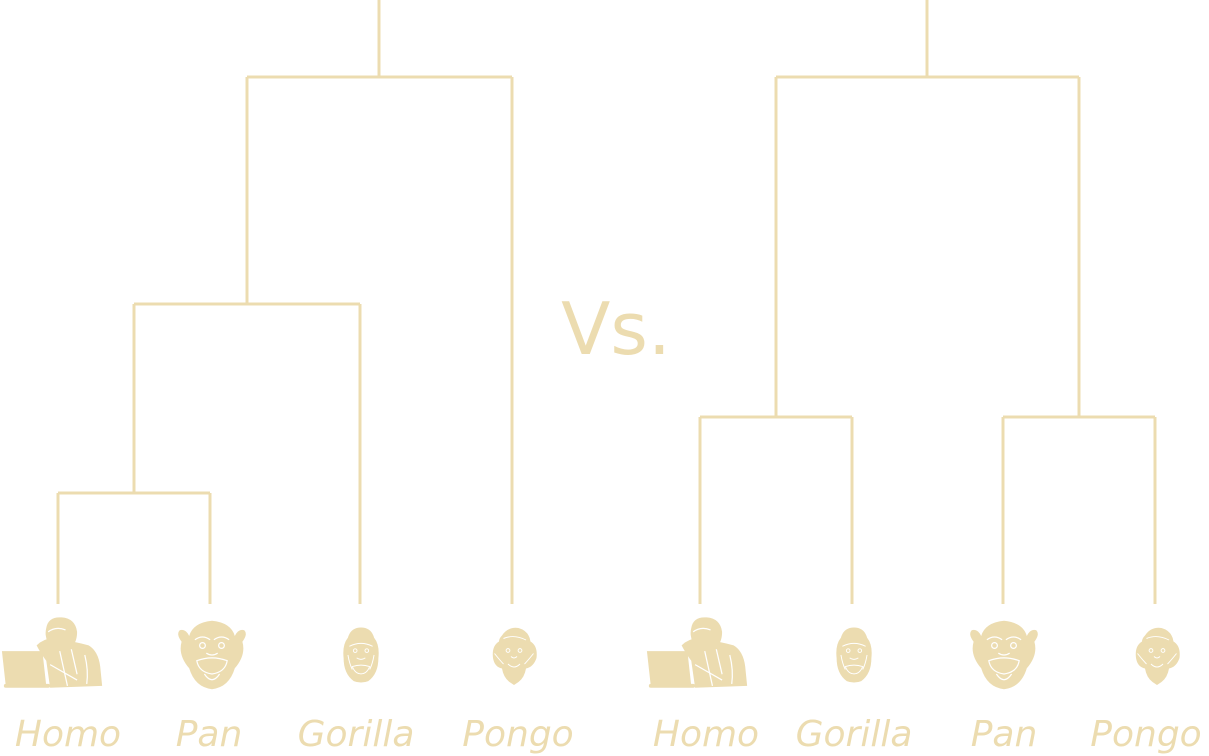 This screenshot has height=756, width=1209. Describe the element at coordinates (913, 653) in the screenshot. I see `right-leaf-icons` at that location.